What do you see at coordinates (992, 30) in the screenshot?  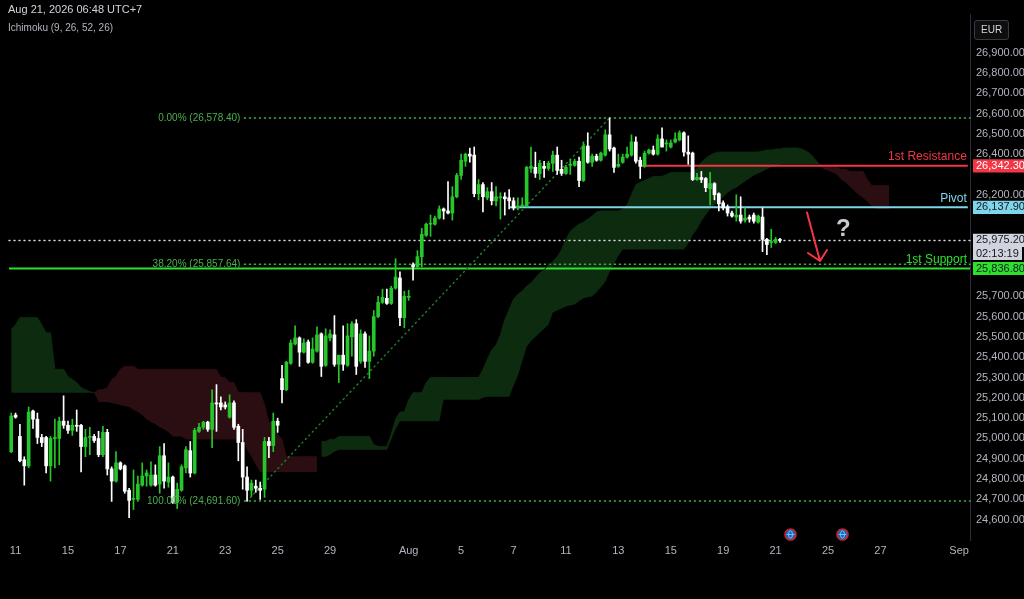 I see `text: EUR` at bounding box center [992, 30].